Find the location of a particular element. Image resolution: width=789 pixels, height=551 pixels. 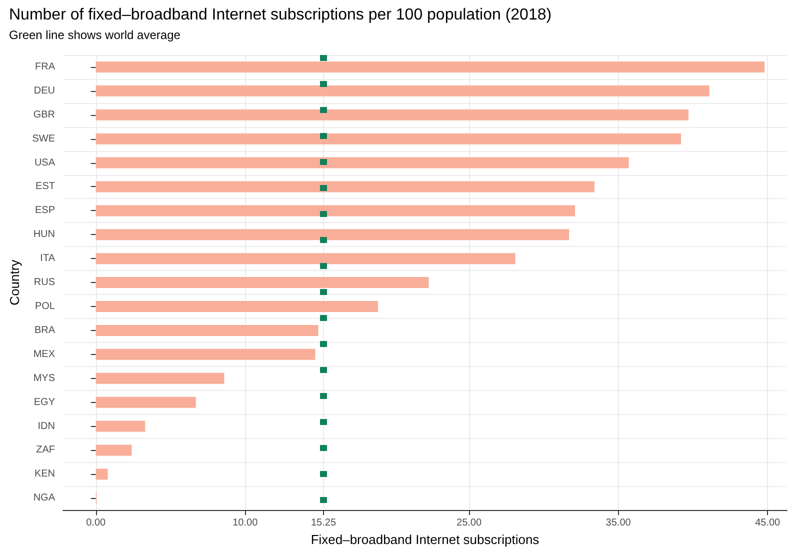

y-tick-label: RUS is located at coordinates (45, 282).